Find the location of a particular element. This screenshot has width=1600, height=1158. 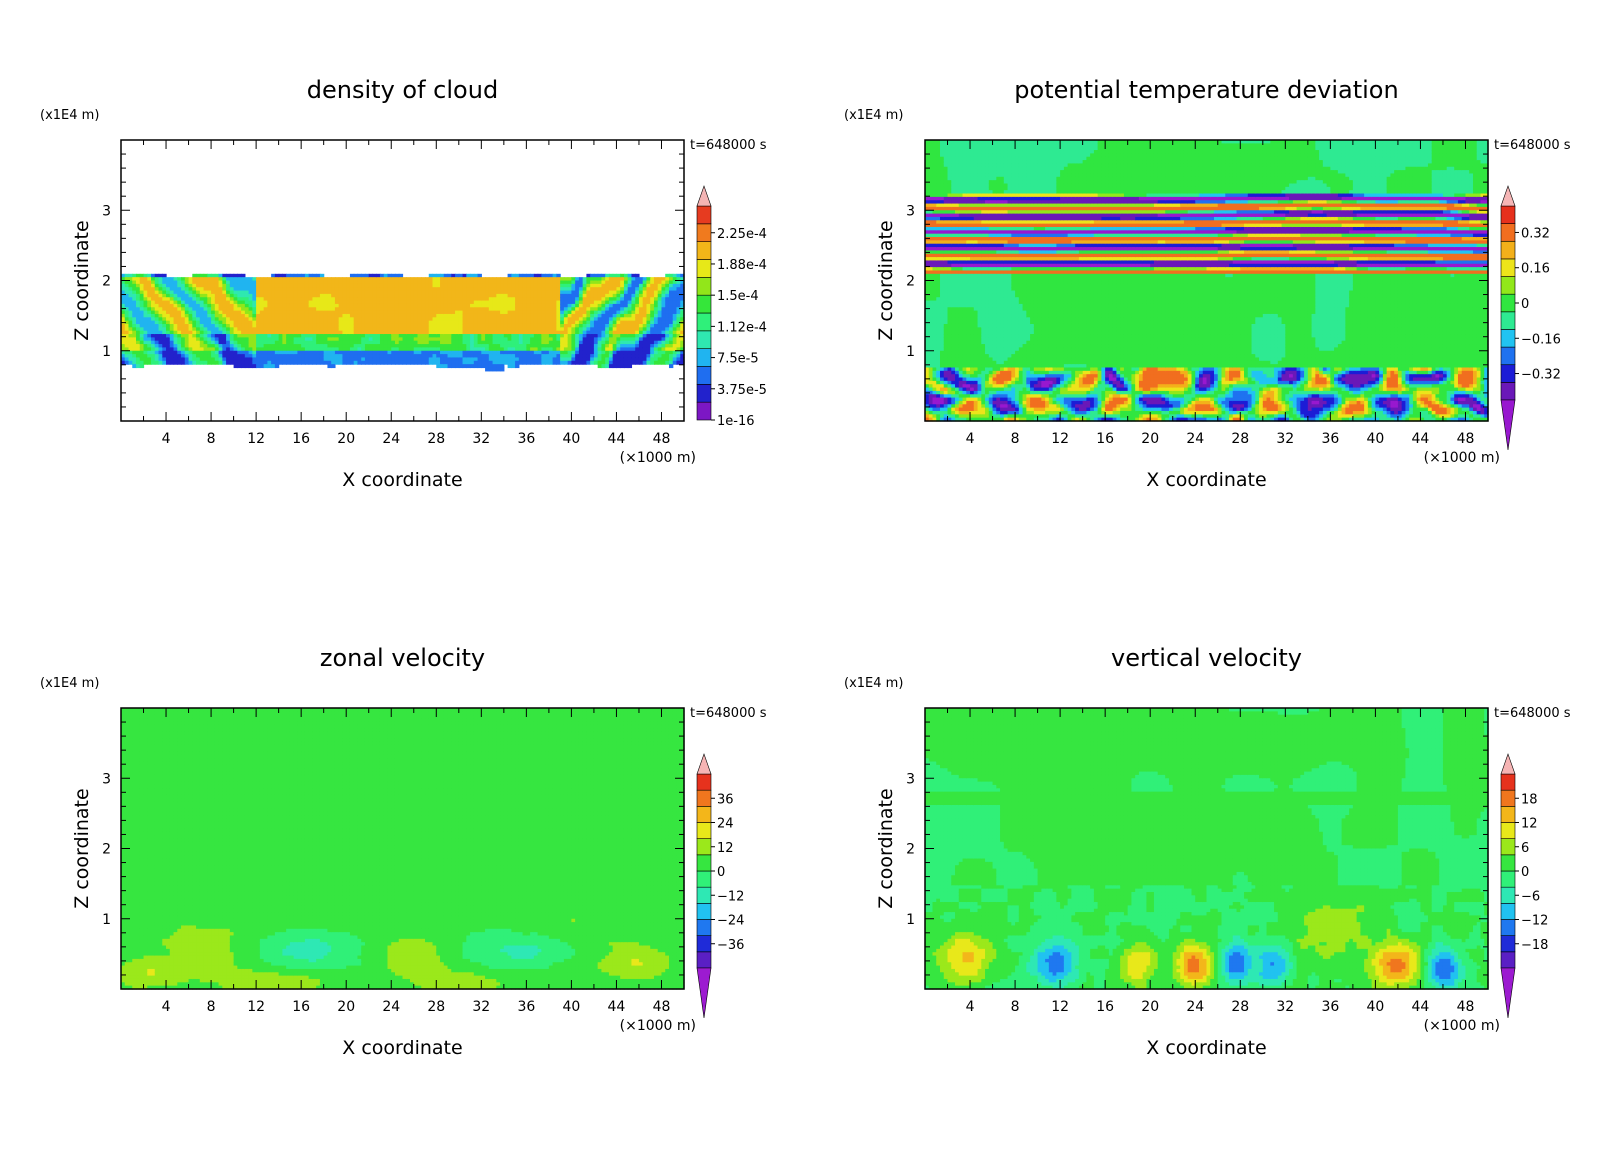

x-tick-label: 4 is located at coordinates (166, 439).